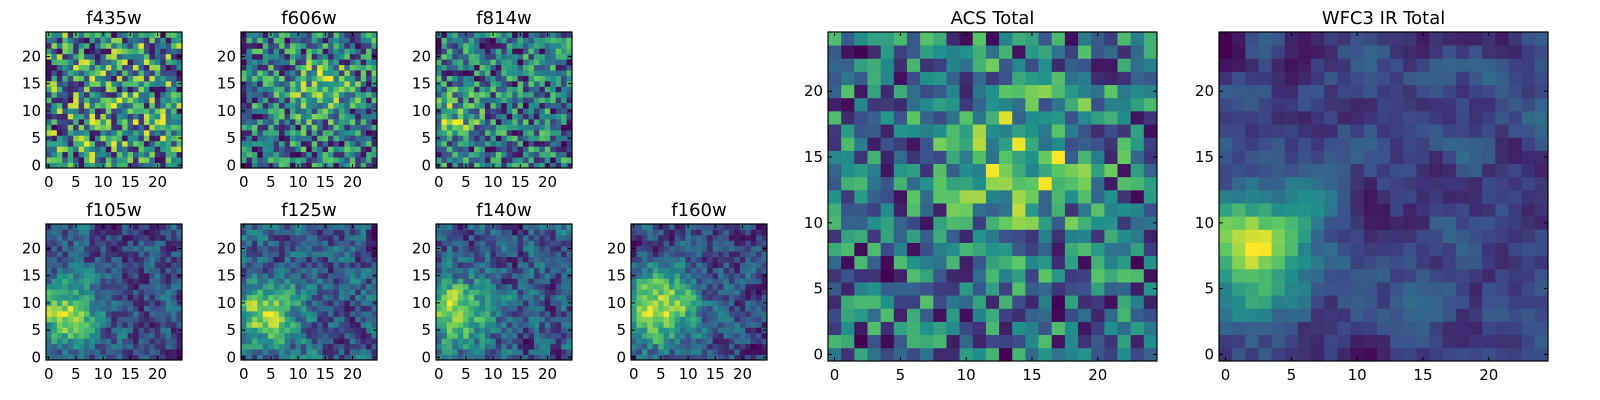 Image resolution: width=1600 pixels, height=400 pixels. Describe the element at coordinates (699, 292) in the screenshot. I see `axes-frame` at that location.